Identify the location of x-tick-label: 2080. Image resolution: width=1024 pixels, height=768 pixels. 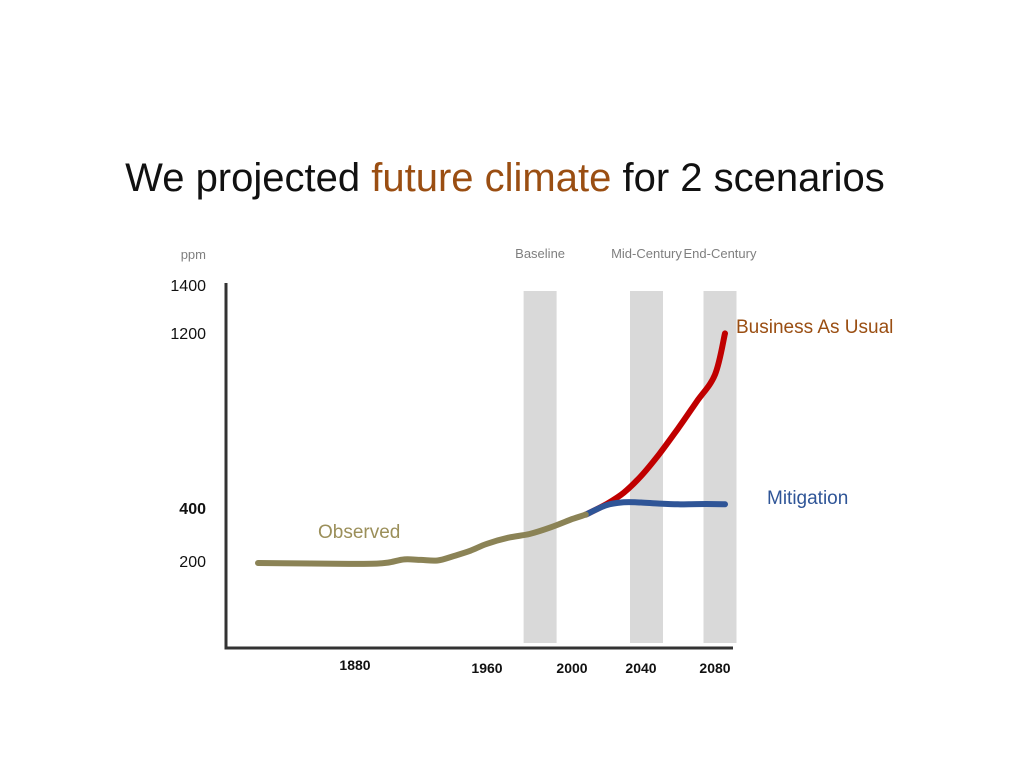
(714, 668).